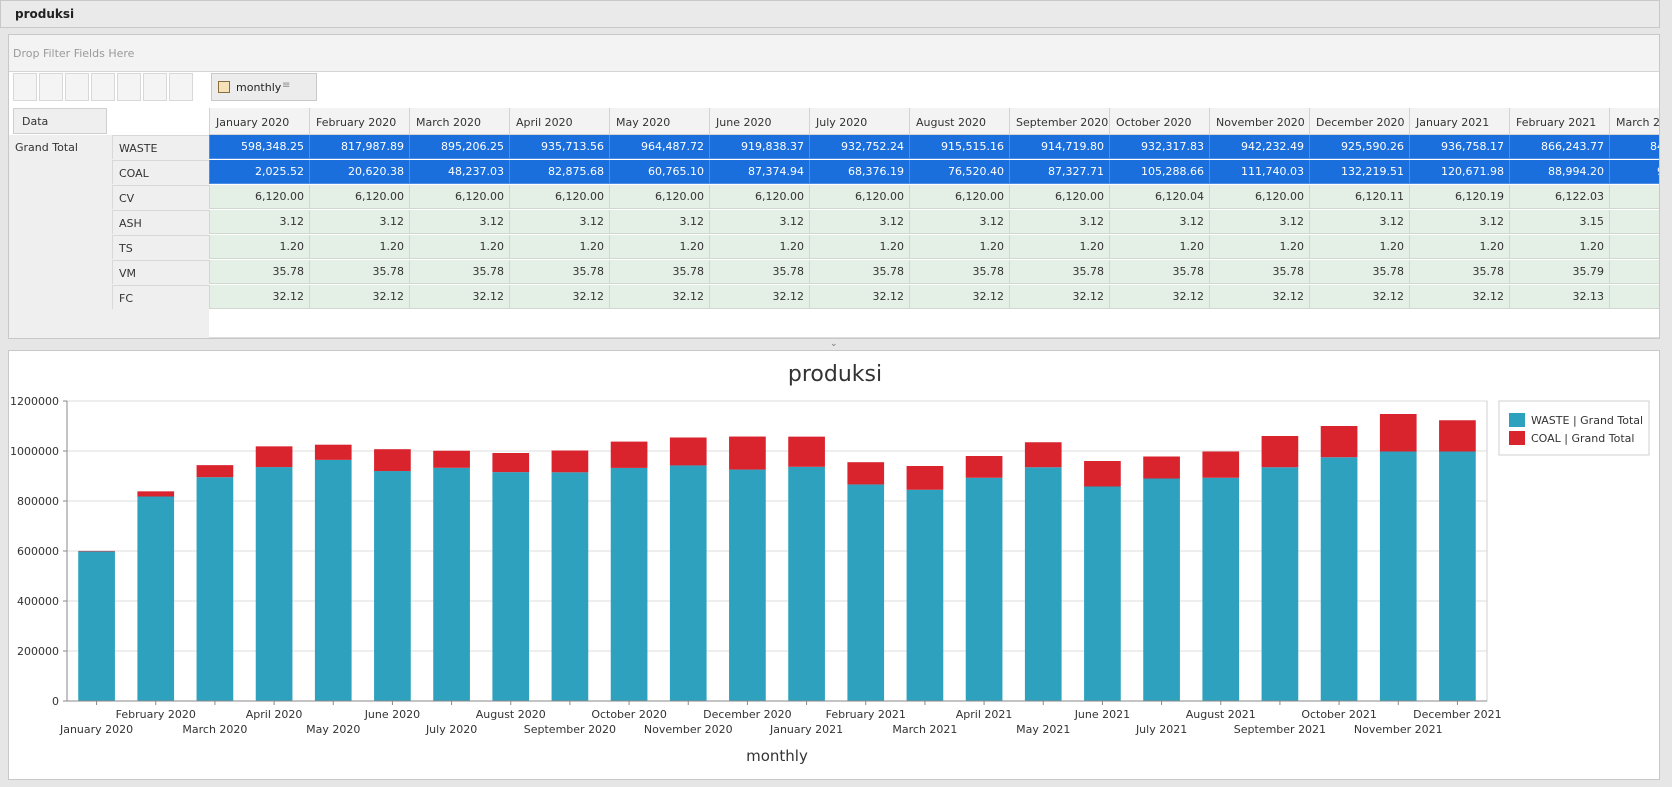 This screenshot has height=787, width=1672. Describe the element at coordinates (215, 338) in the screenshot. I see `arrow-left-icon: ◀` at that location.